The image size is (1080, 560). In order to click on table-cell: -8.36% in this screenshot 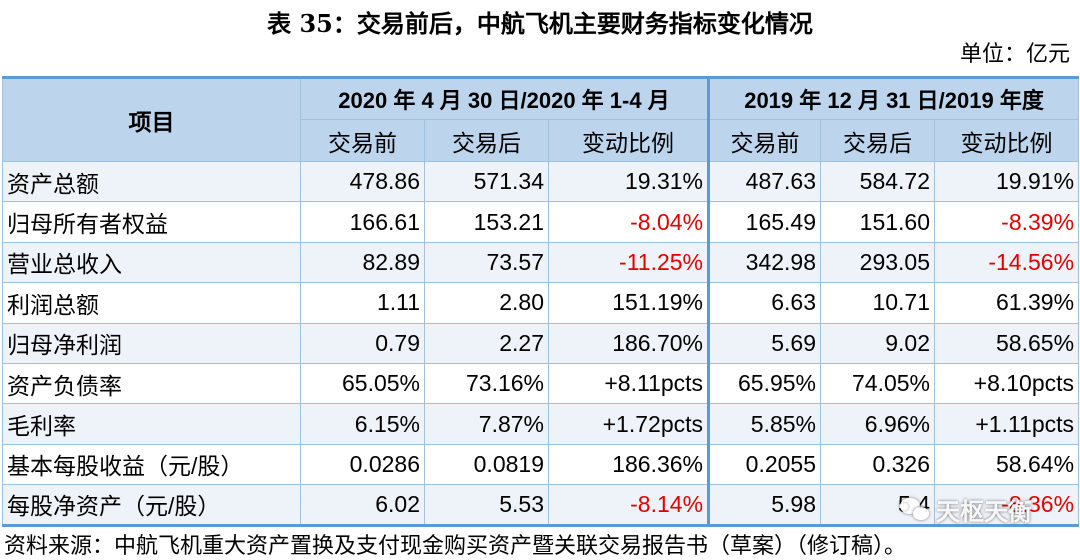, I will do `click(1007, 505)`.